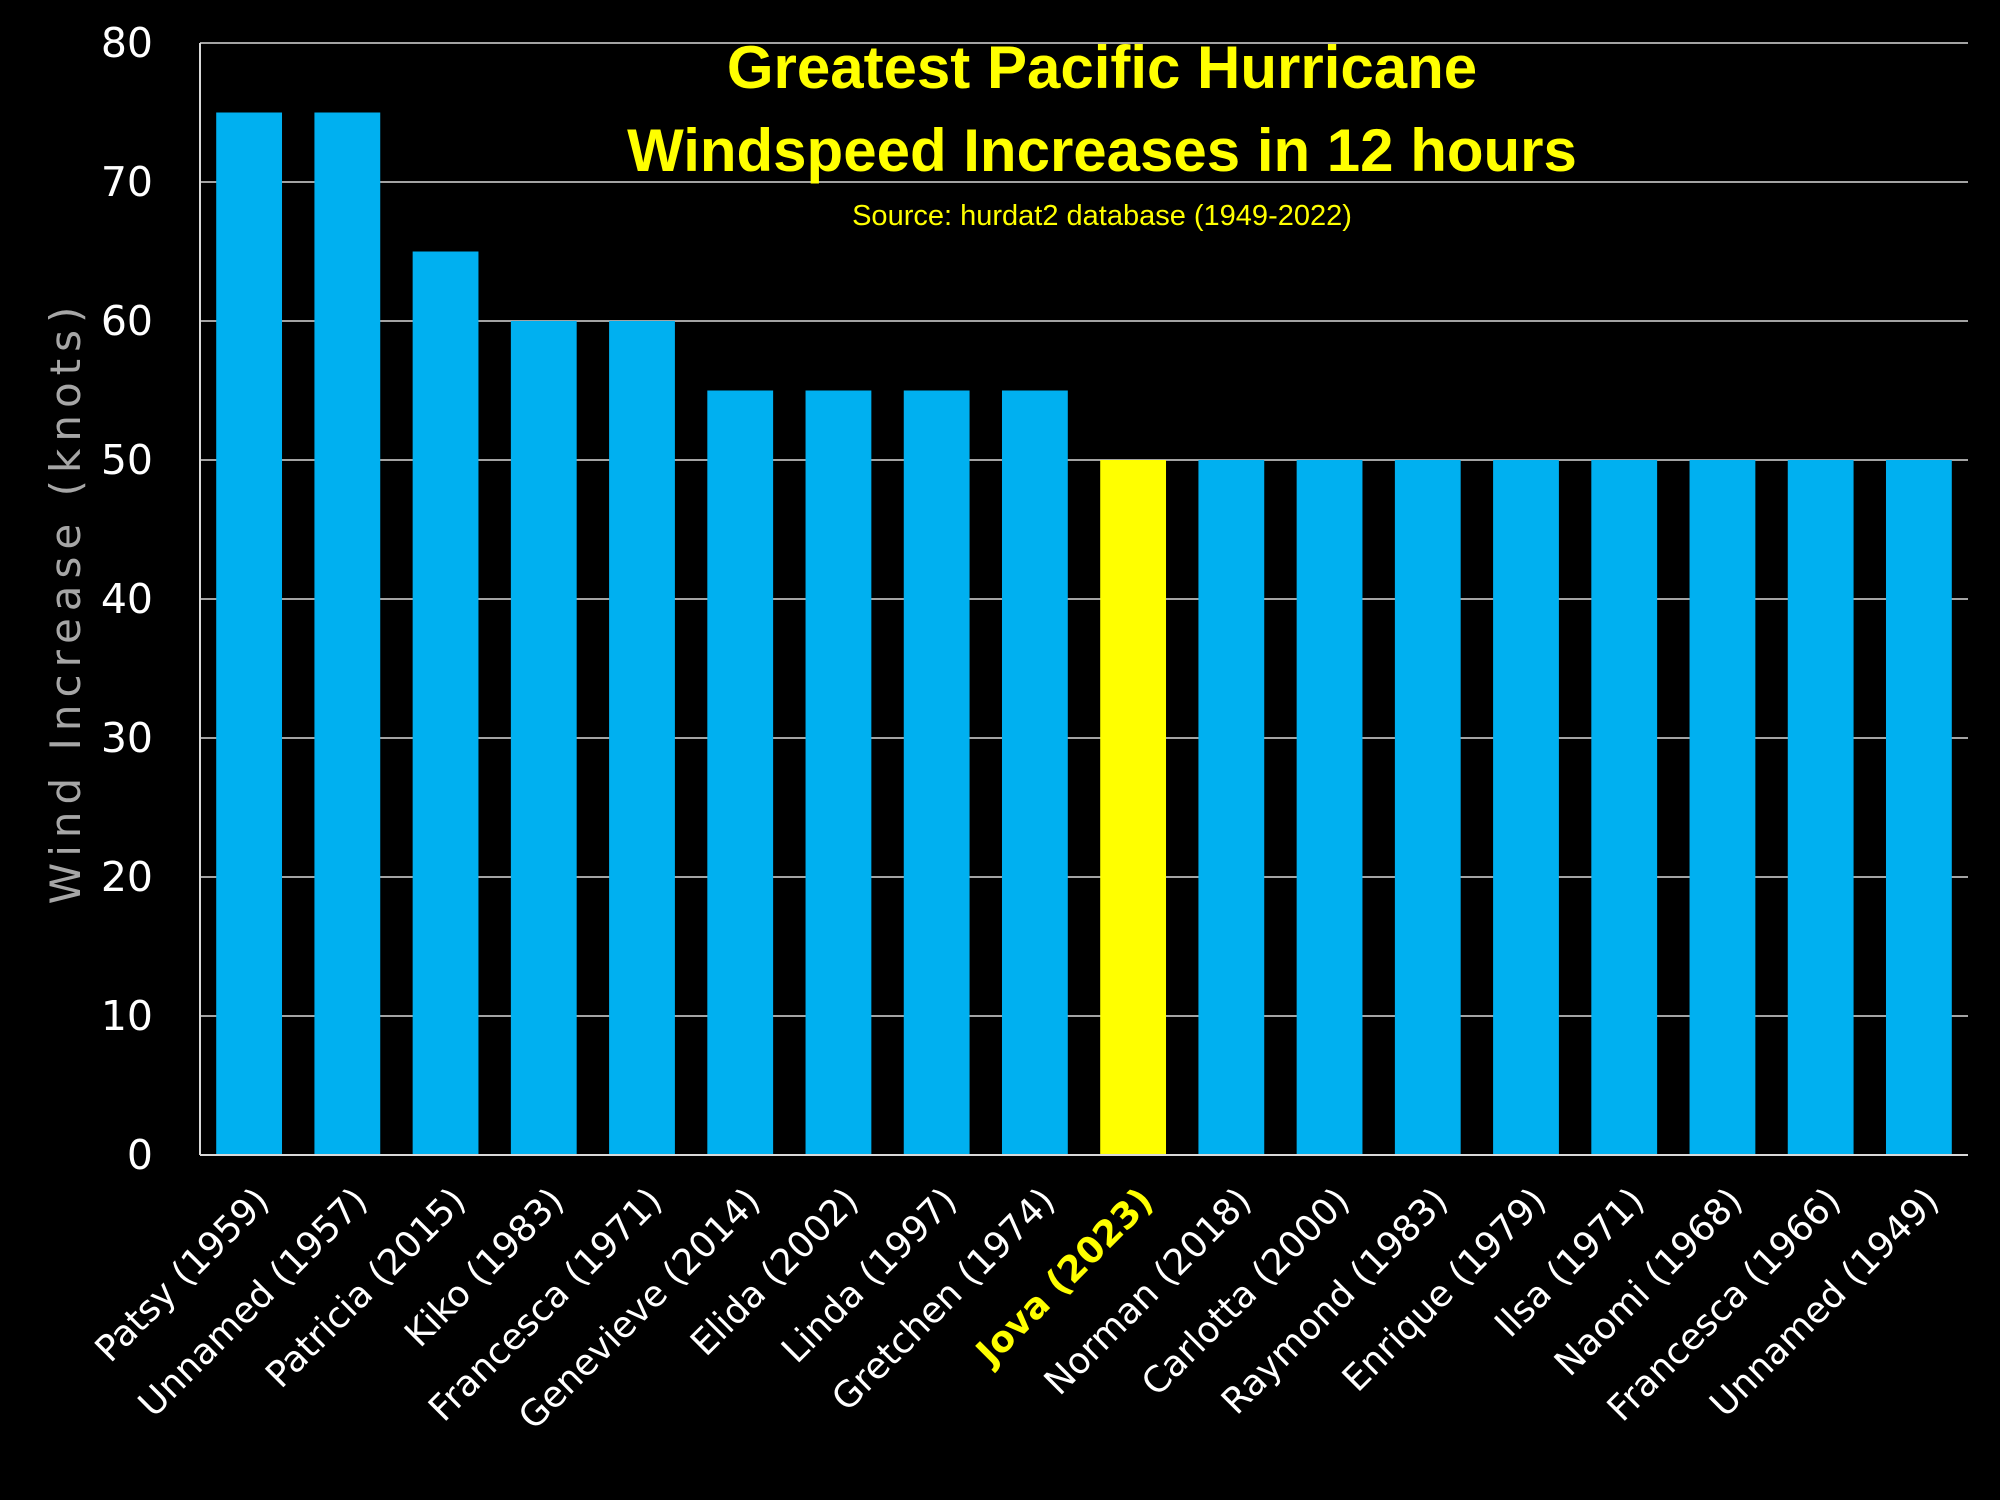 This screenshot has height=1500, width=2000. Describe the element at coordinates (127, 321) in the screenshot. I see `y-tick-label: 60` at that location.